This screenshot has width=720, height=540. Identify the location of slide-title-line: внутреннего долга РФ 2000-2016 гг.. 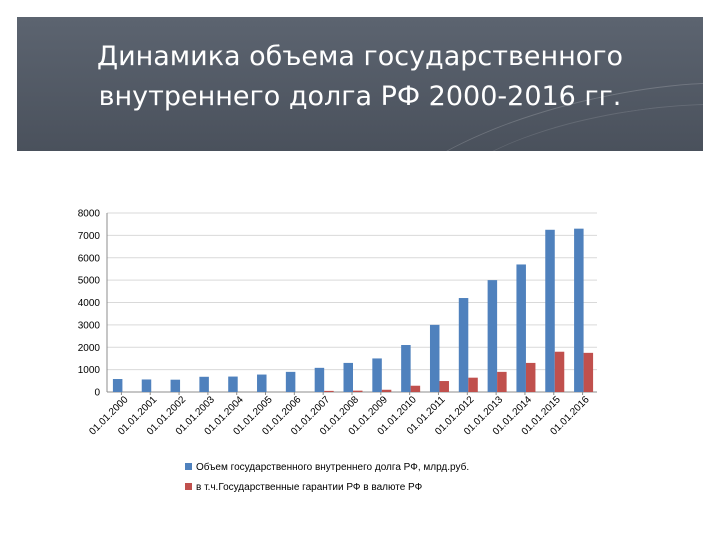
(360, 96).